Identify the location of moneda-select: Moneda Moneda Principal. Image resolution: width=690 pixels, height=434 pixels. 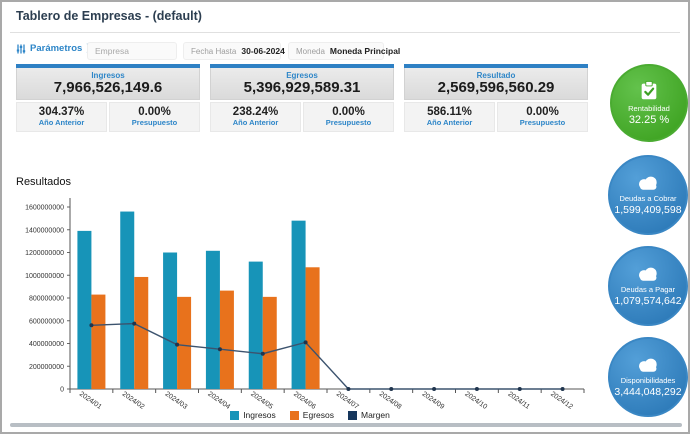
(344, 51).